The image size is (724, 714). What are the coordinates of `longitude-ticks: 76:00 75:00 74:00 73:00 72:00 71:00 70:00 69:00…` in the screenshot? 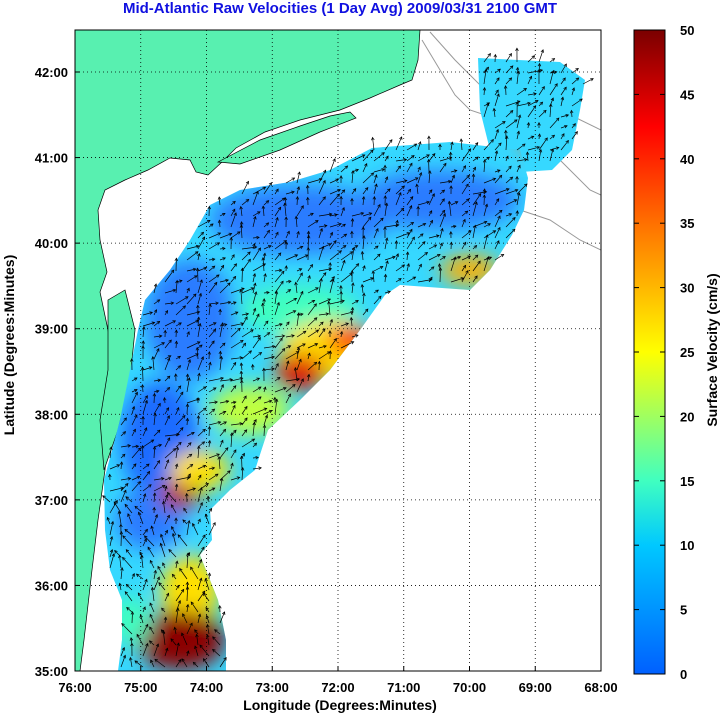 It's located at (338, 680).